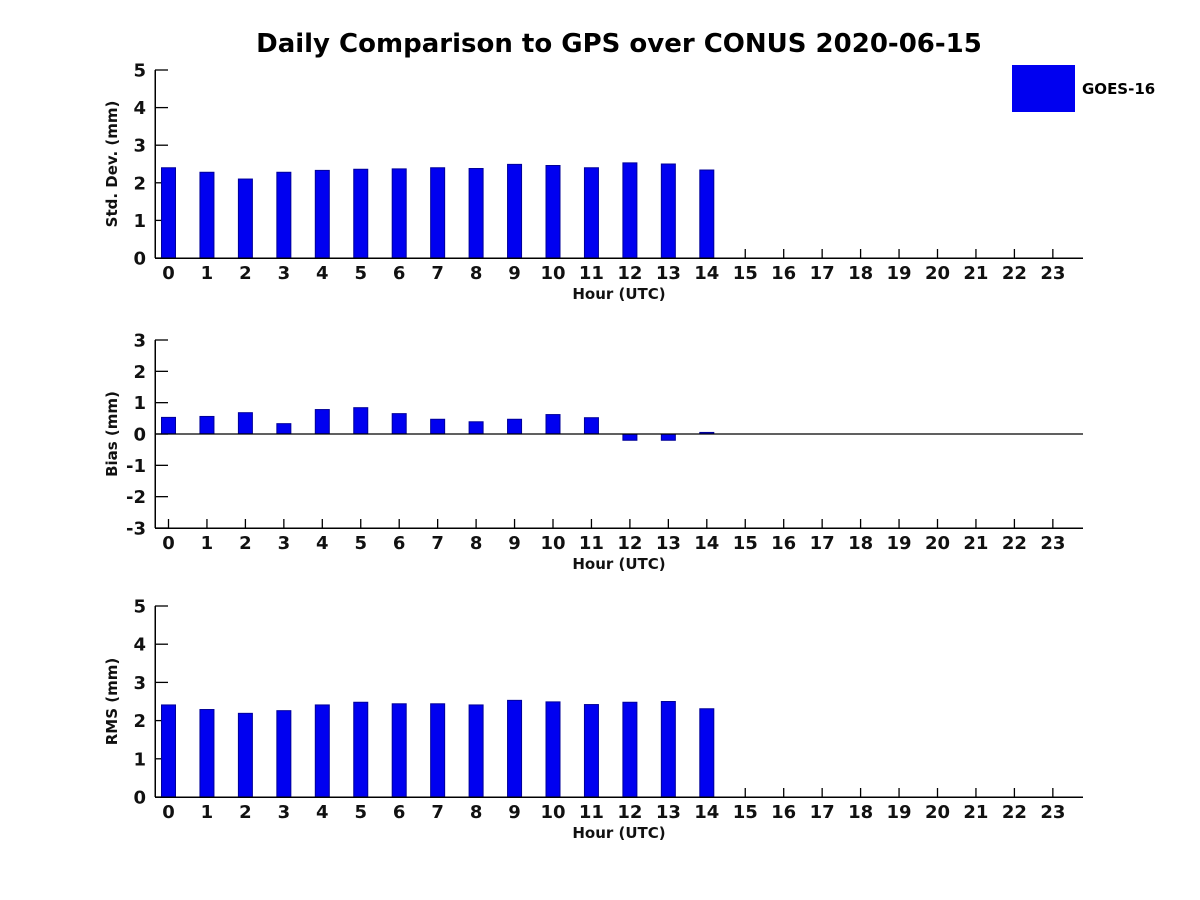  What do you see at coordinates (139, 108) in the screenshot?
I see `y-tick-label: 4` at bounding box center [139, 108].